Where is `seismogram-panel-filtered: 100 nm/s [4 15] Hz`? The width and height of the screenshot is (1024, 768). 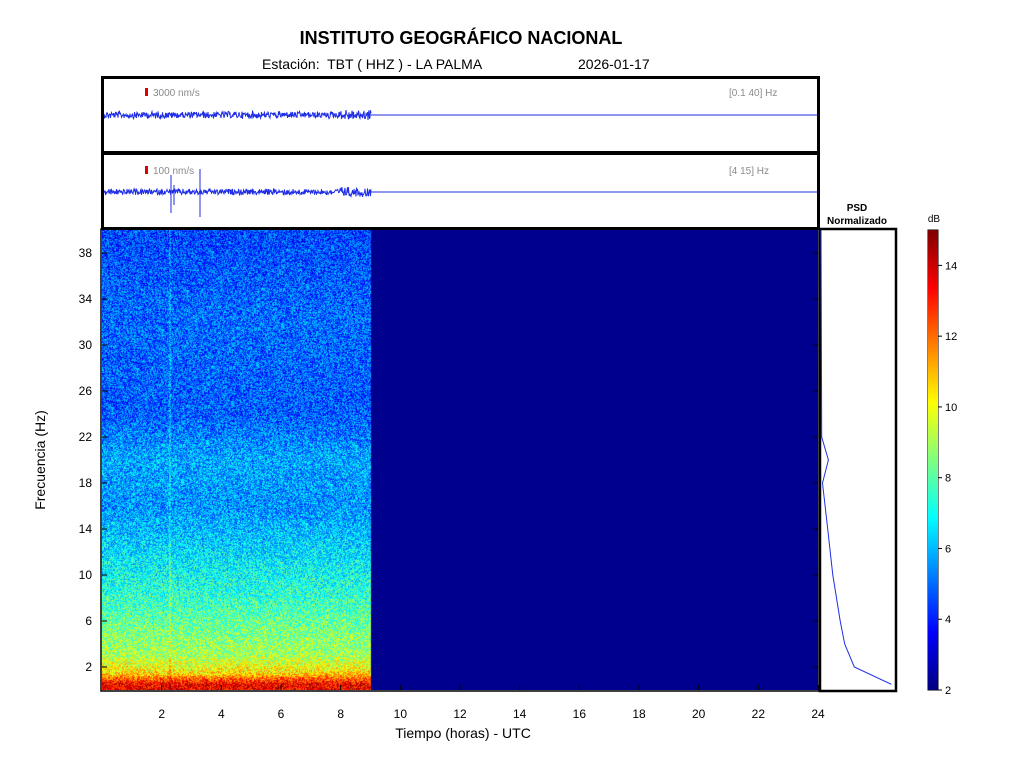
seismogram-panel-filtered: 100 nm/s [4 15] Hz is located at coordinates (460, 191).